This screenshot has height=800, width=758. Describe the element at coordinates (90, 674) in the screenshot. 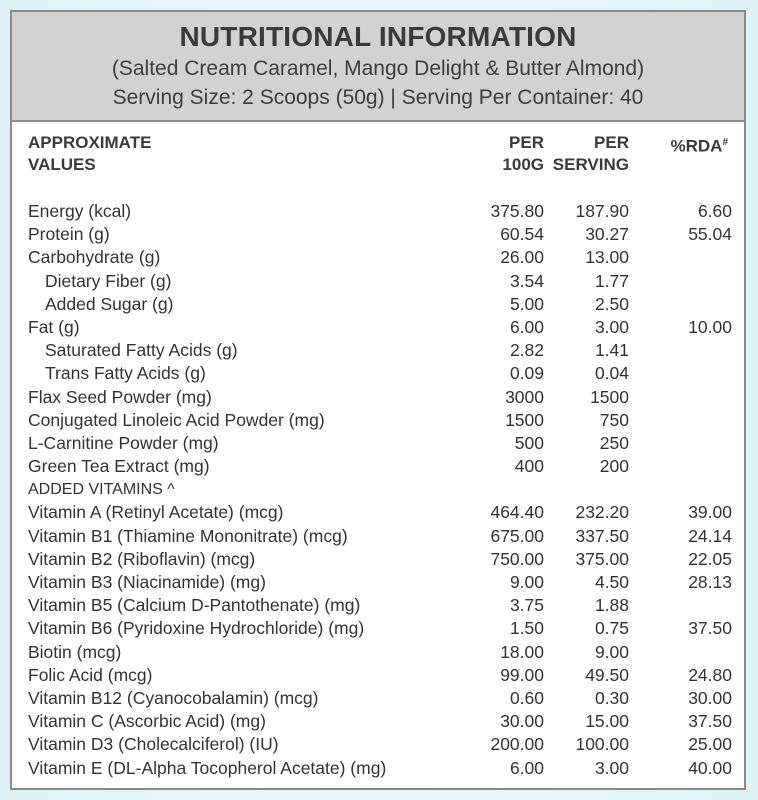

I see `nutrient-name: Folic Acid (mcg)` at that location.